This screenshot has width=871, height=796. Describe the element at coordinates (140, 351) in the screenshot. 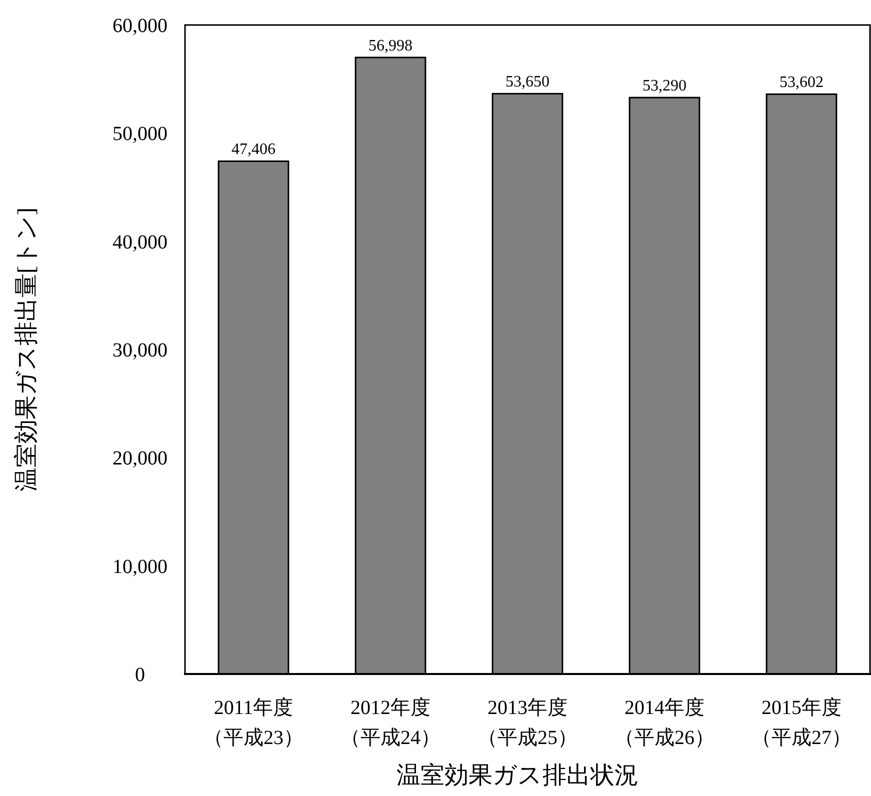

I see `y-tick-label: 30,000` at that location.